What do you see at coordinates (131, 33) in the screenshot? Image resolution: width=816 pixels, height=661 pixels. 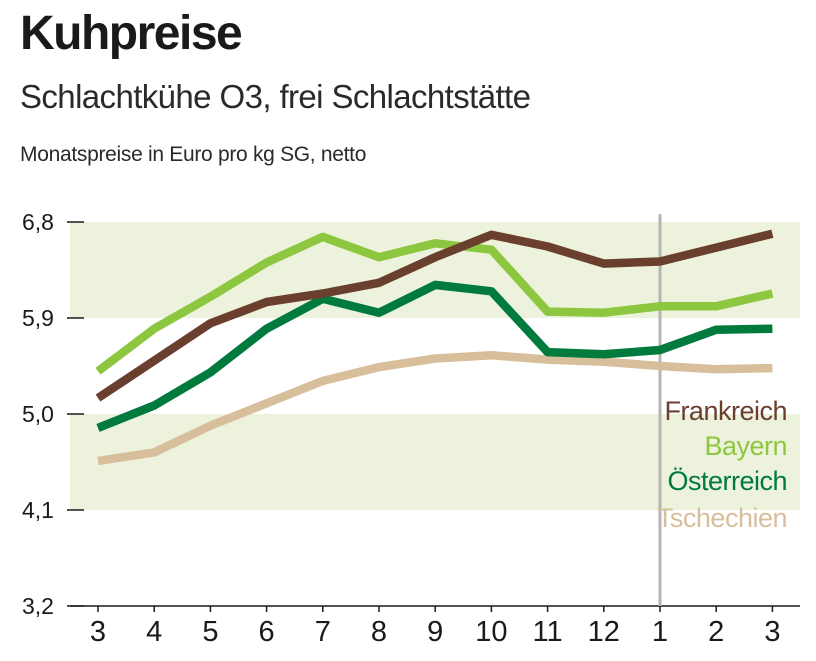 I see `chart-title: Kuhpreise` at bounding box center [131, 33].